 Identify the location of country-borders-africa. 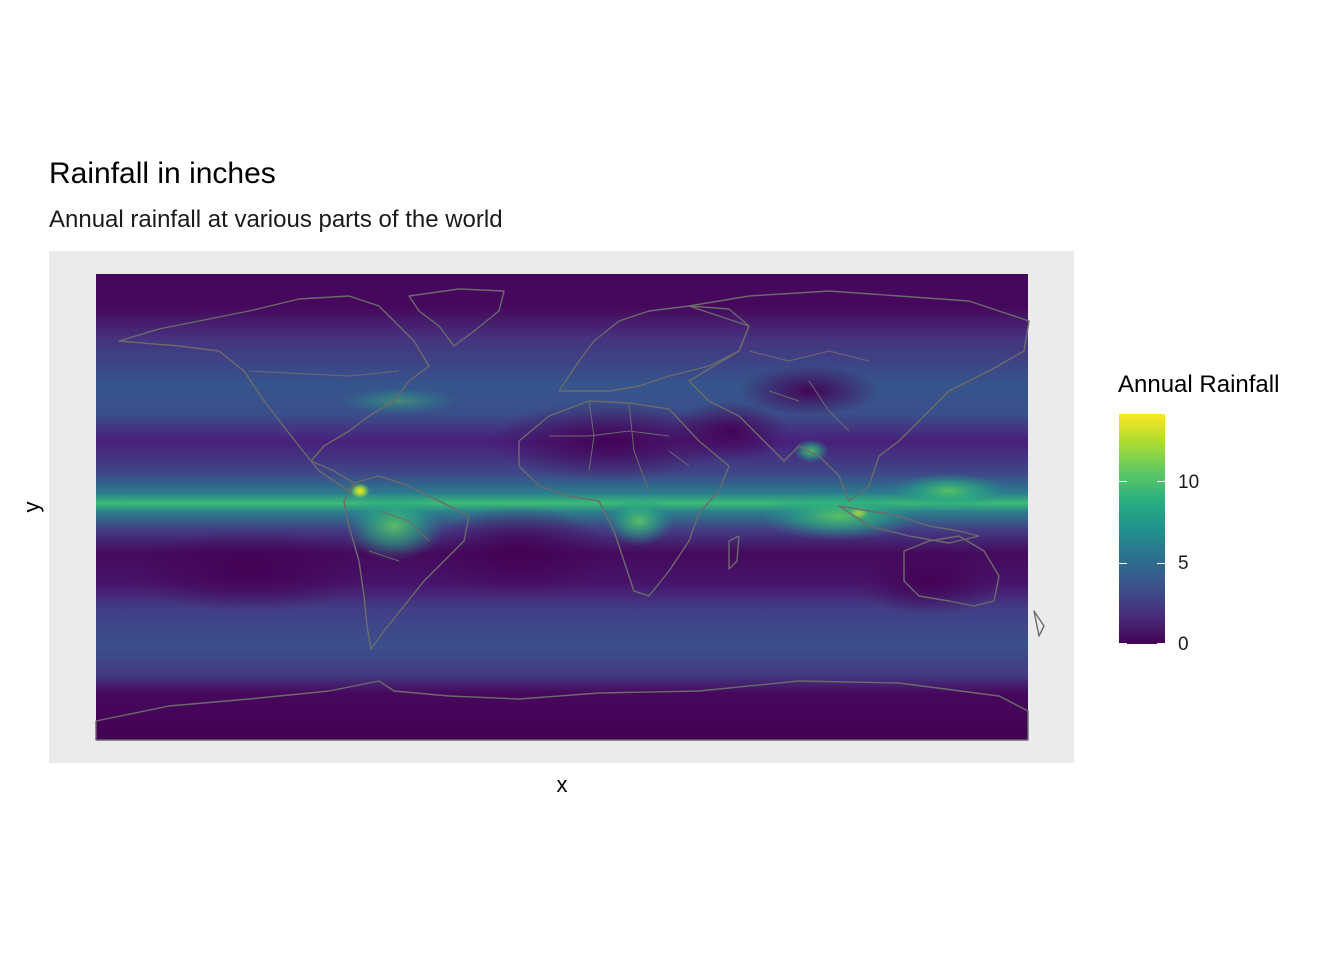
(619, 446).